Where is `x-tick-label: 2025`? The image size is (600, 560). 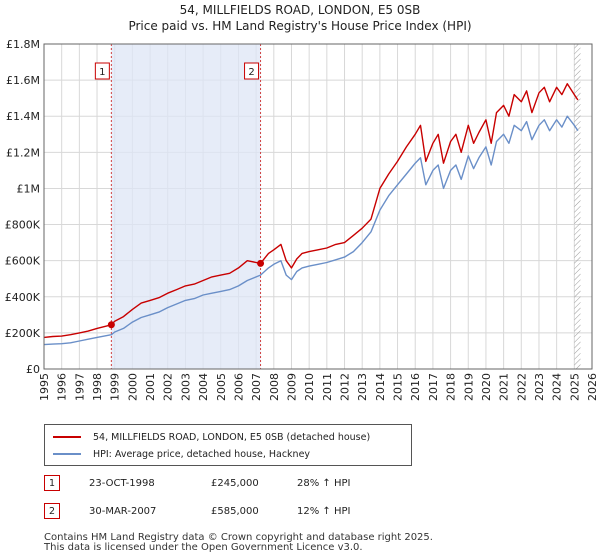 x-tick-label: 2025 is located at coordinates (574, 387).